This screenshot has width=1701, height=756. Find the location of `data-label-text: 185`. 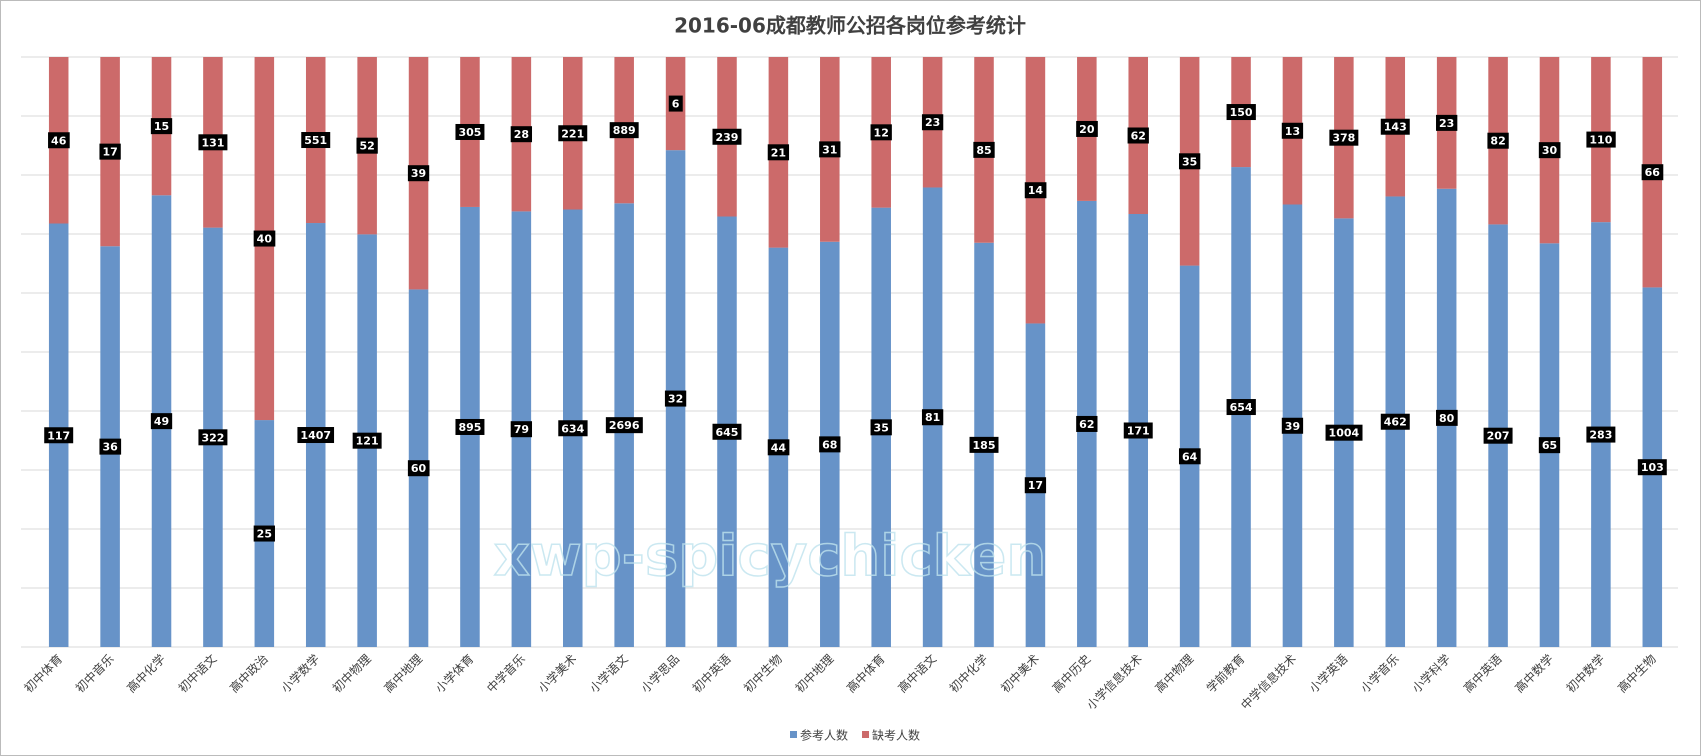

data-label-text: 185 is located at coordinates (984, 445).